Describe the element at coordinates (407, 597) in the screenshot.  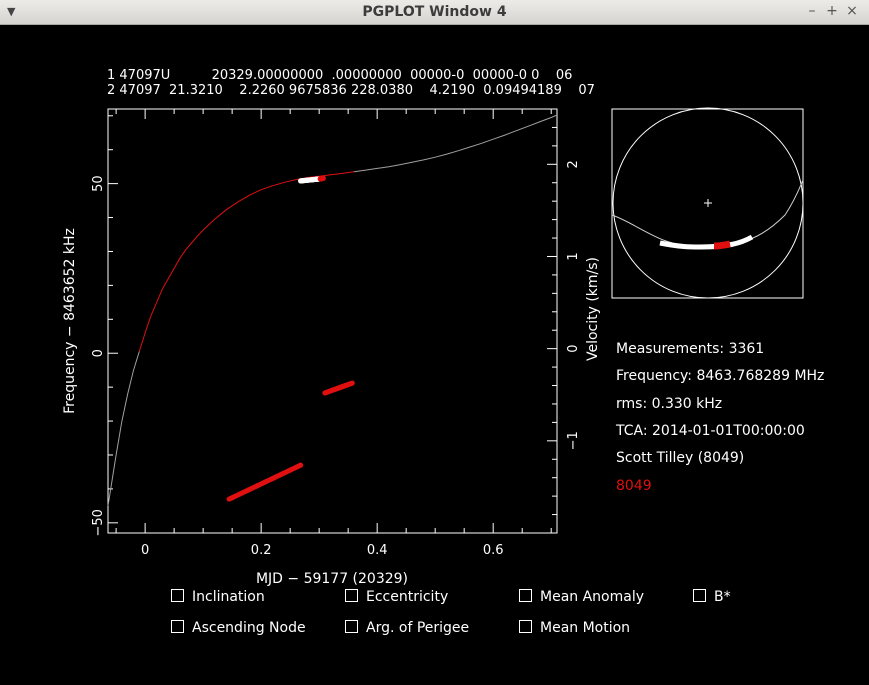
I see `checkbox-label: Eccentricity` at that location.